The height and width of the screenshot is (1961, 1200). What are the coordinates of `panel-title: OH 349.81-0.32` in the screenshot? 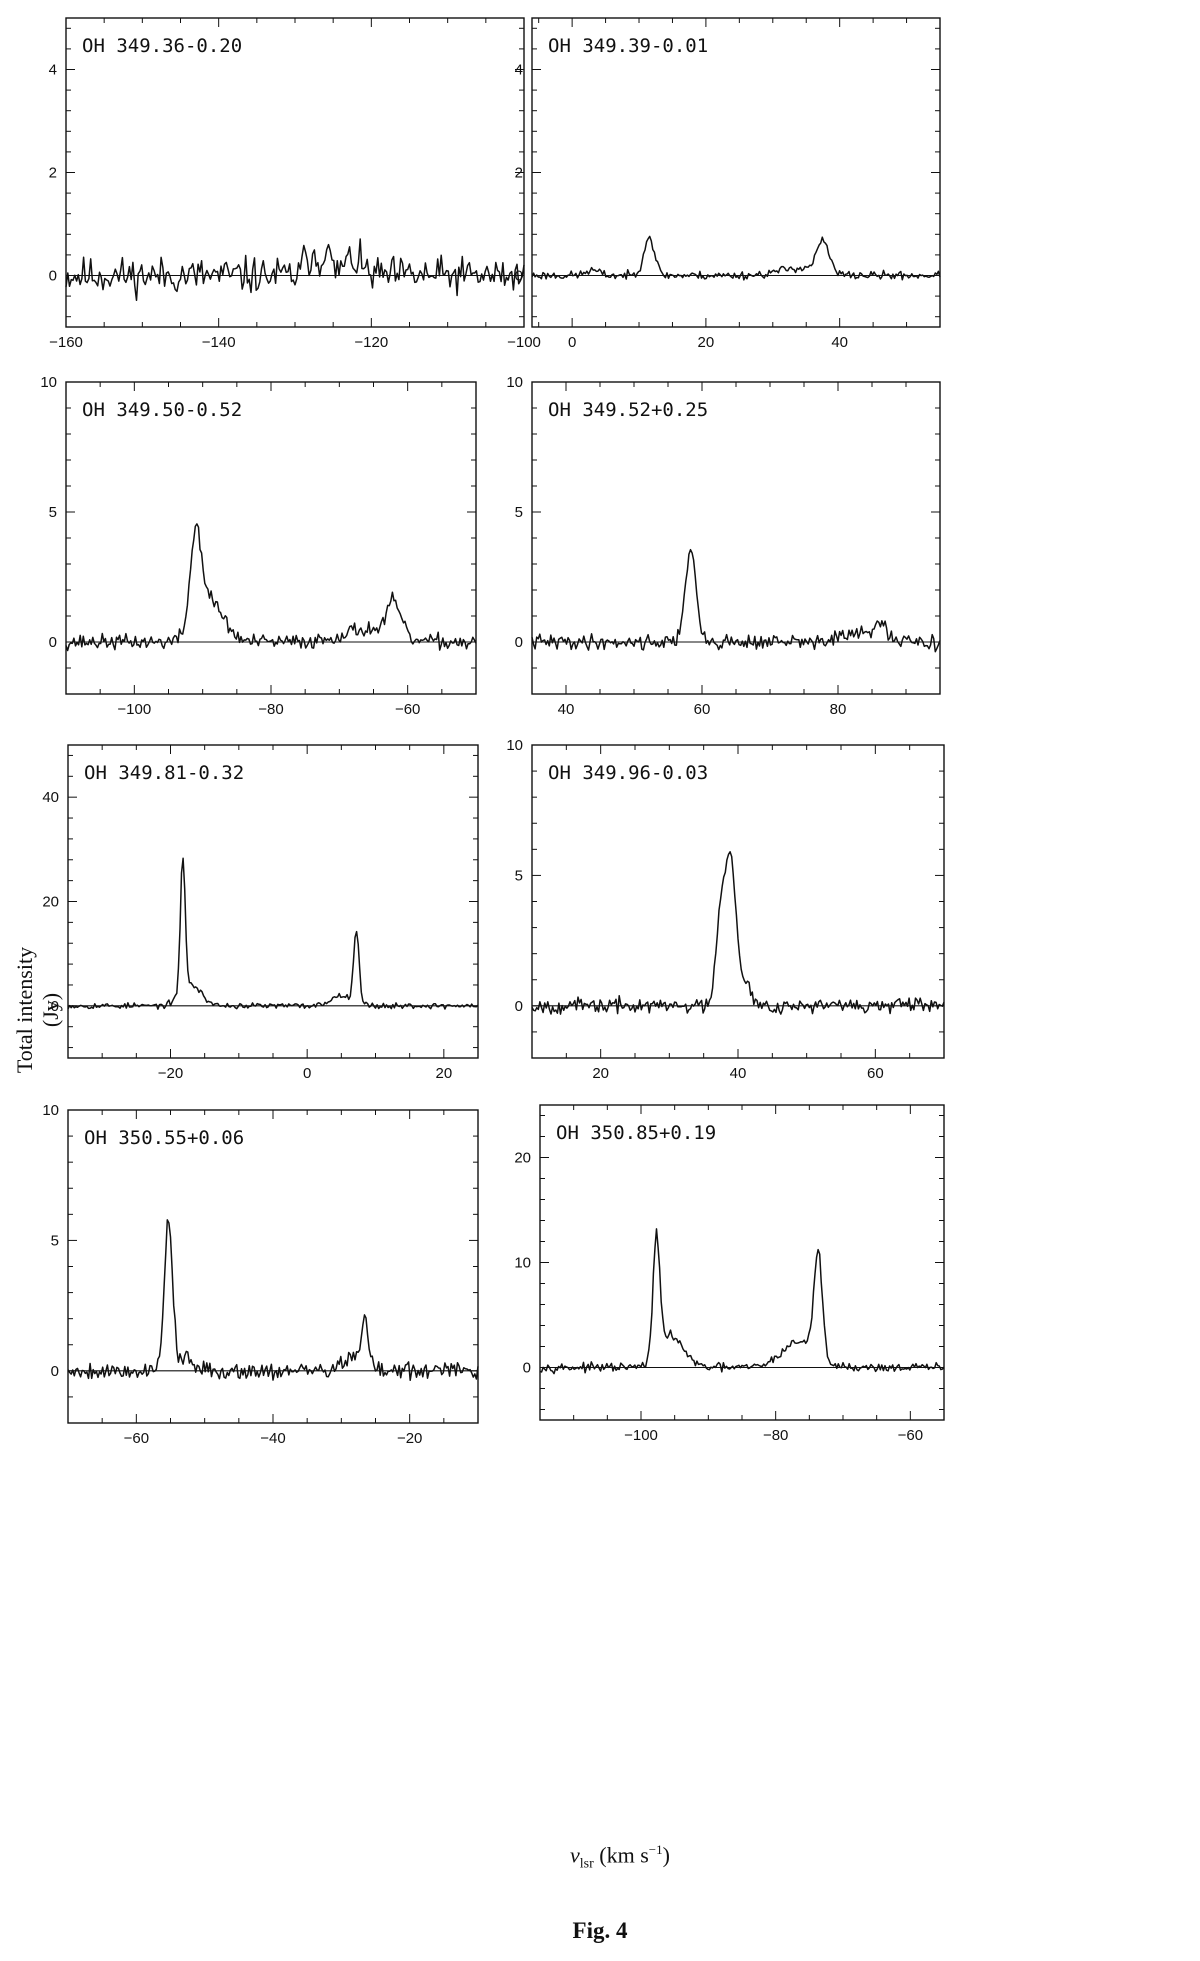 It's located at (164, 773).